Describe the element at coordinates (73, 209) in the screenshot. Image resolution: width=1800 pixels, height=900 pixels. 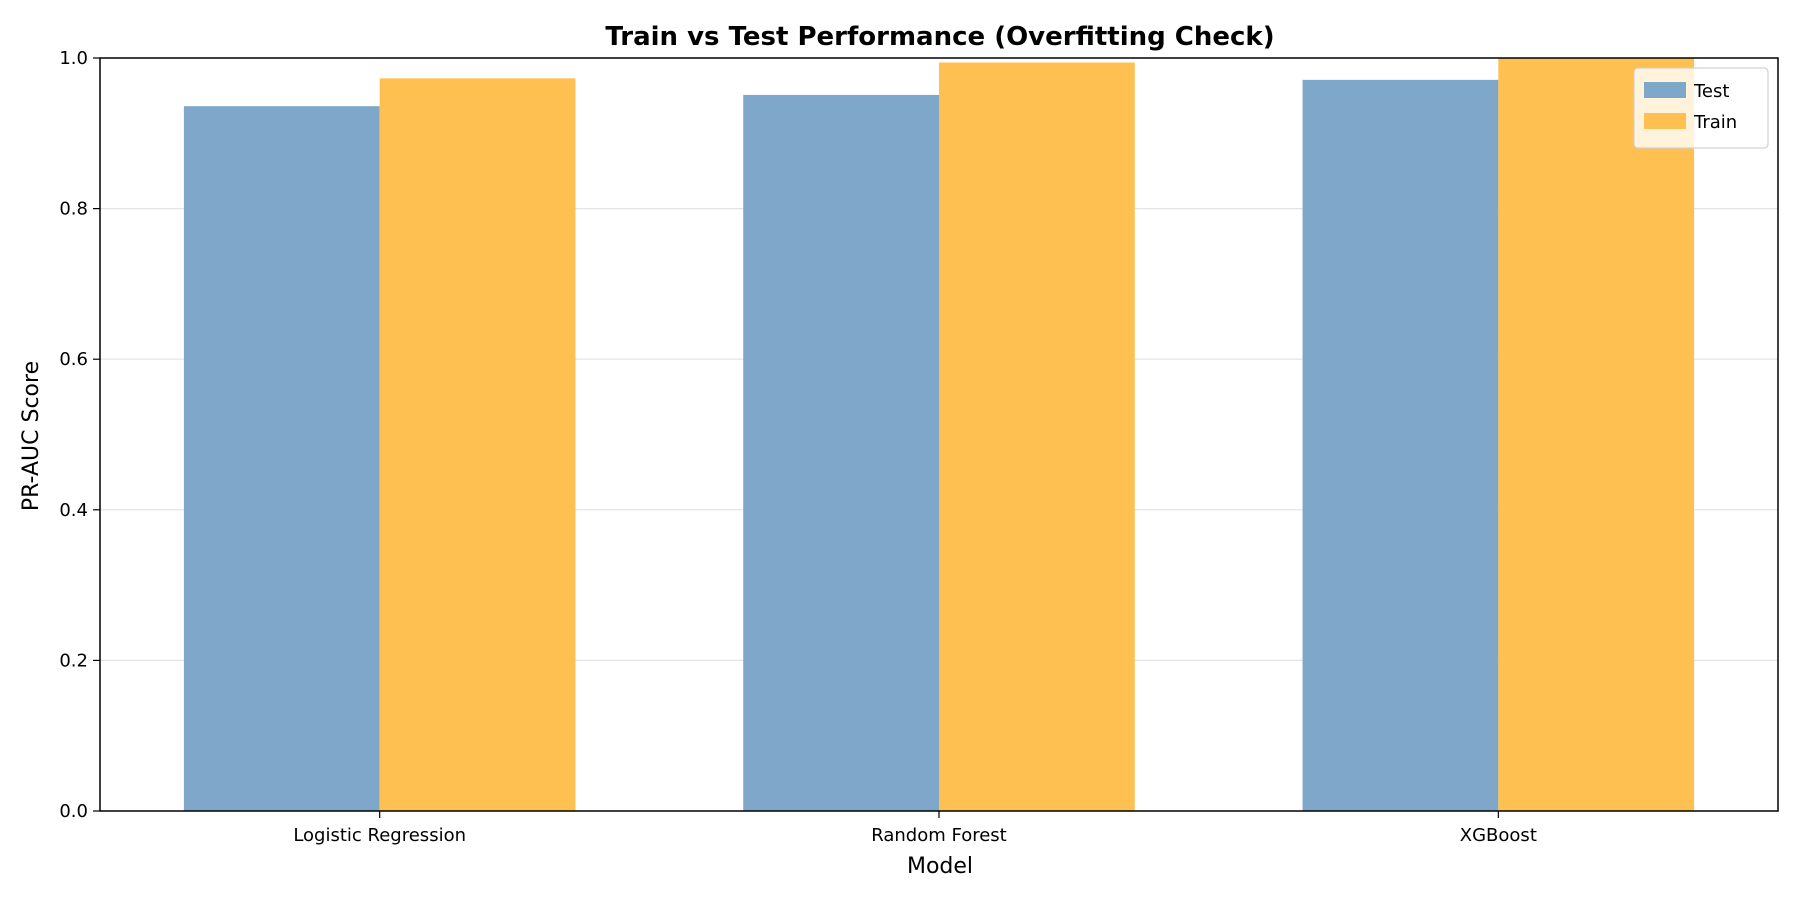
I see `y-tick-label: 0.8` at that location.